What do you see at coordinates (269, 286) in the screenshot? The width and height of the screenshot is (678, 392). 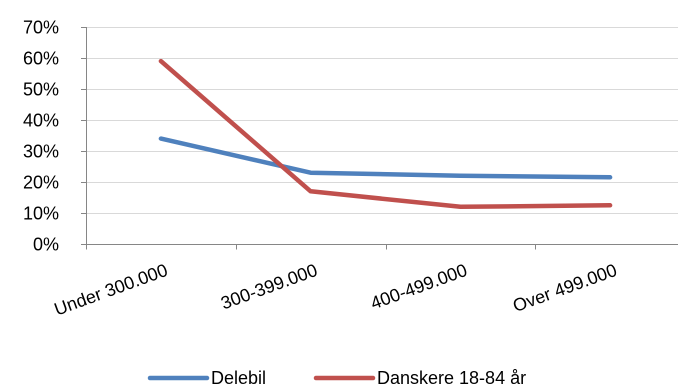 I see `x-category-label: 300-399.000` at bounding box center [269, 286].